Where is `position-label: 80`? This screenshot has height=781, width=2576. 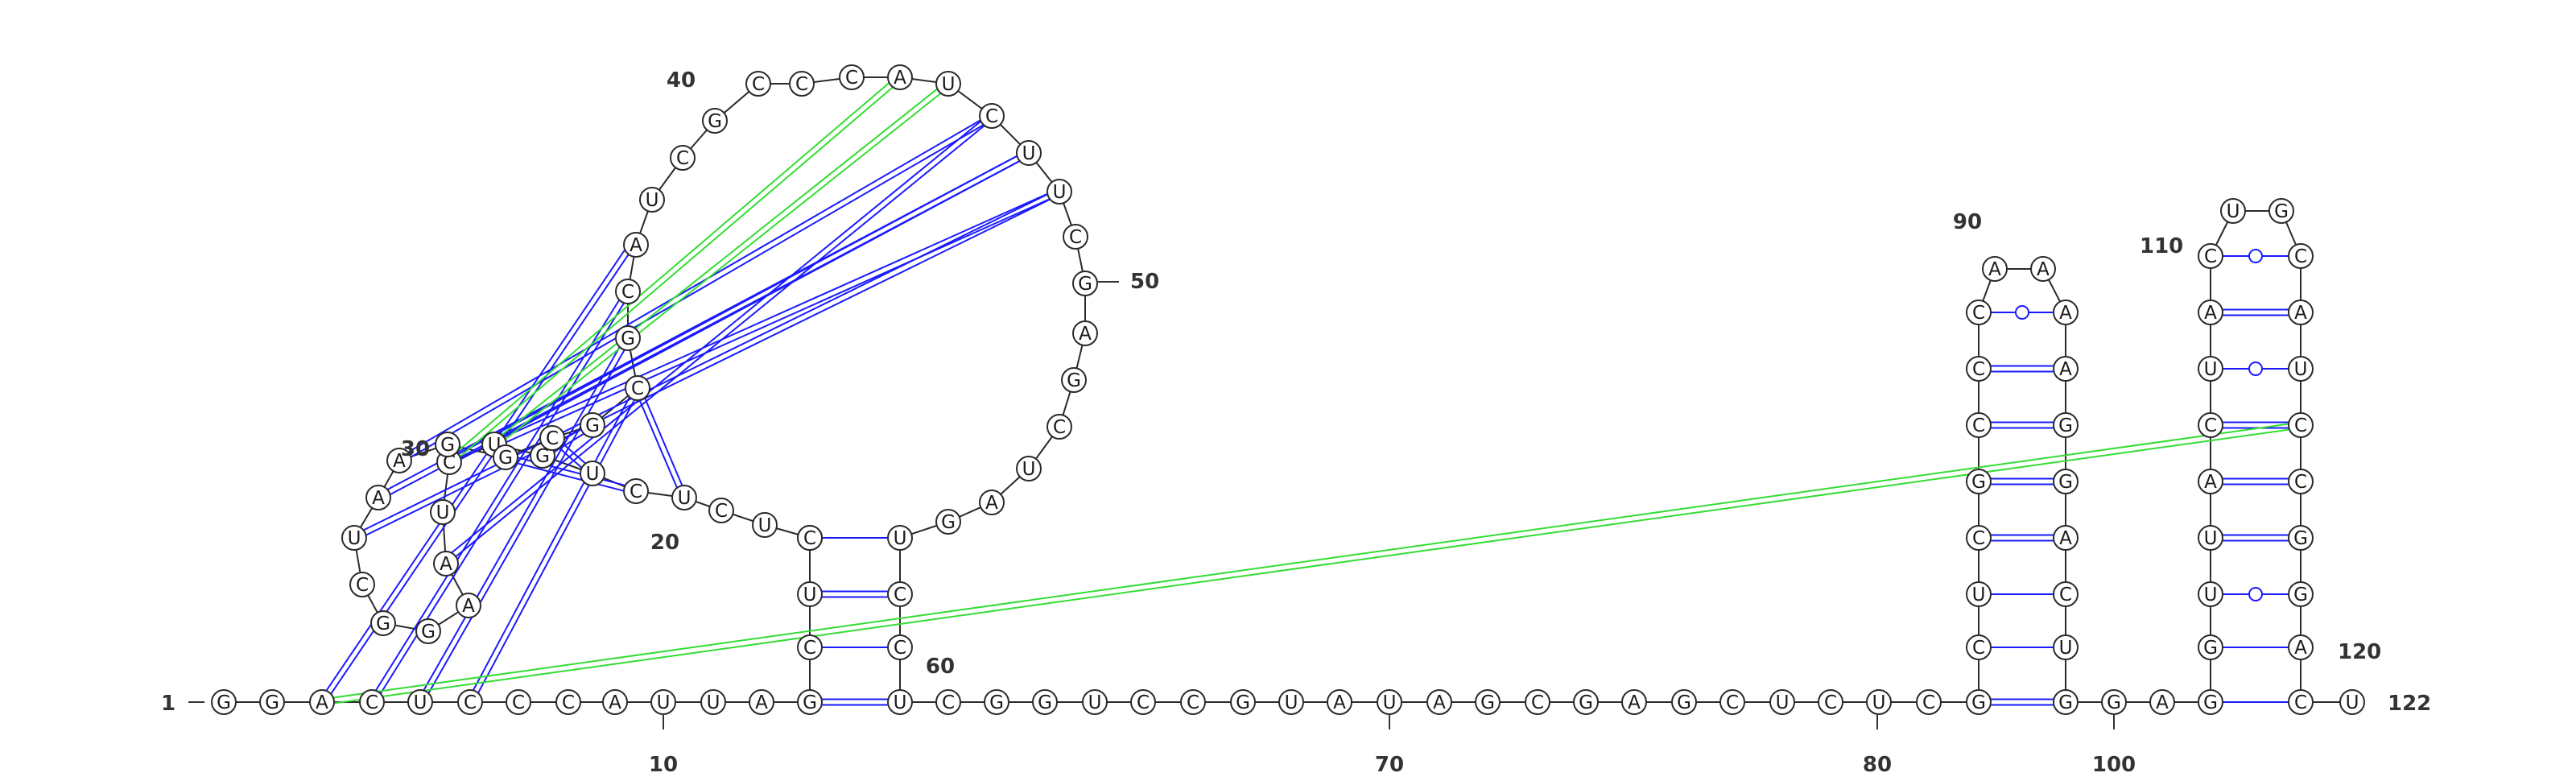 position-label: 80 is located at coordinates (1877, 765).